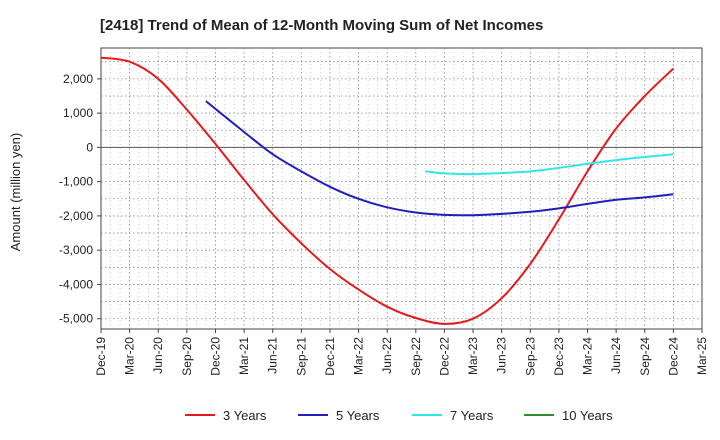 Image resolution: width=720 pixels, height=440 pixels. I want to click on x-tick-label: Dec-24, so click(673, 356).